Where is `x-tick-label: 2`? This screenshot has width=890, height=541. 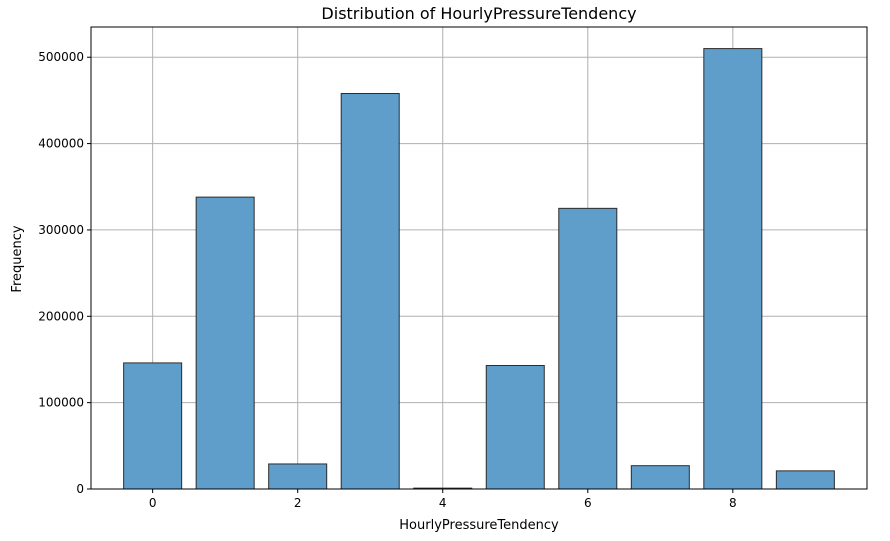
x-tick-label: 2 is located at coordinates (298, 503).